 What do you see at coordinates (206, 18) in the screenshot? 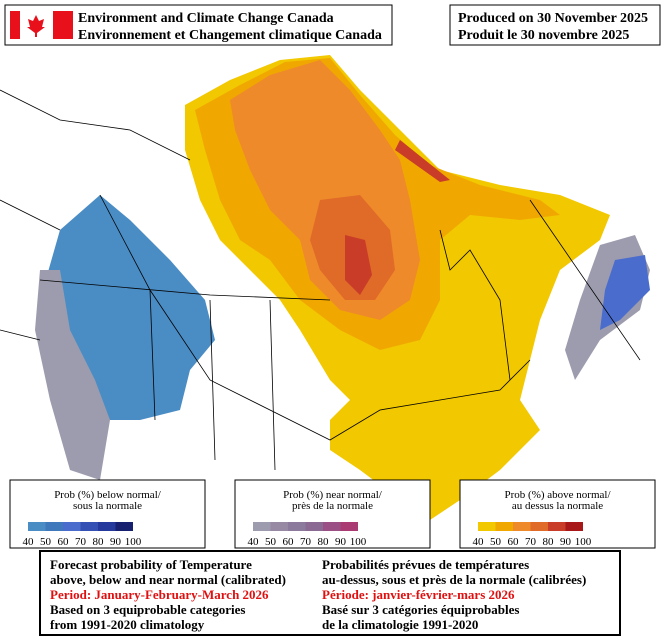
I see `agency-en: Environment and Climate Change Canada` at bounding box center [206, 18].